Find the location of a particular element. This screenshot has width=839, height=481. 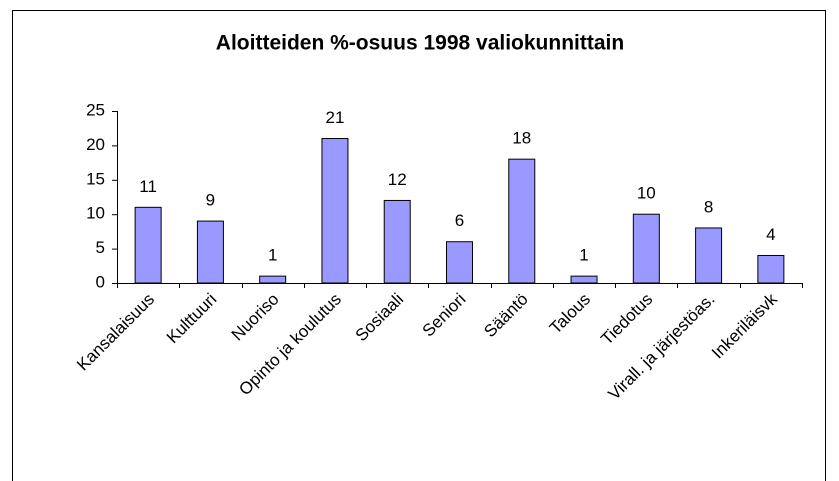

chart-title: Aloitteiden %-osuus 1998 valiokunnittain is located at coordinates (420, 43).